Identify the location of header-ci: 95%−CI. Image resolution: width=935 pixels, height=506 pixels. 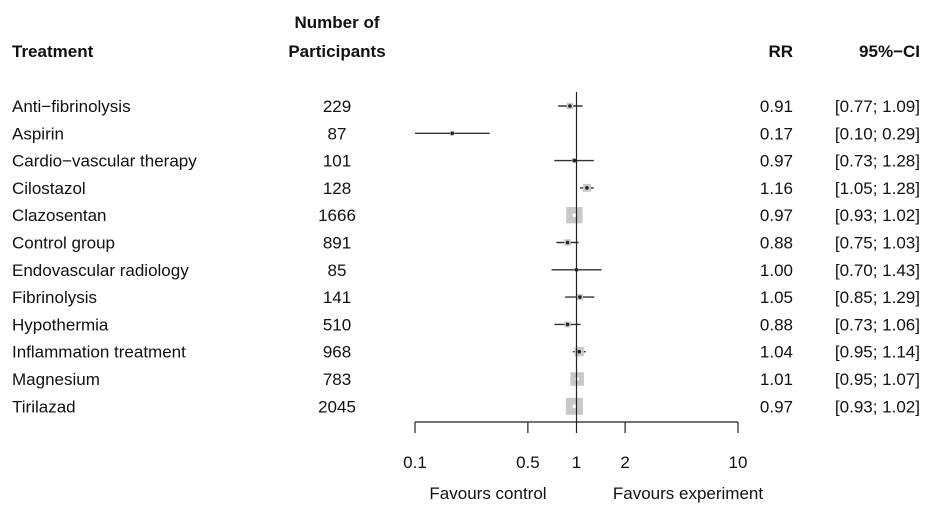
(889, 51).